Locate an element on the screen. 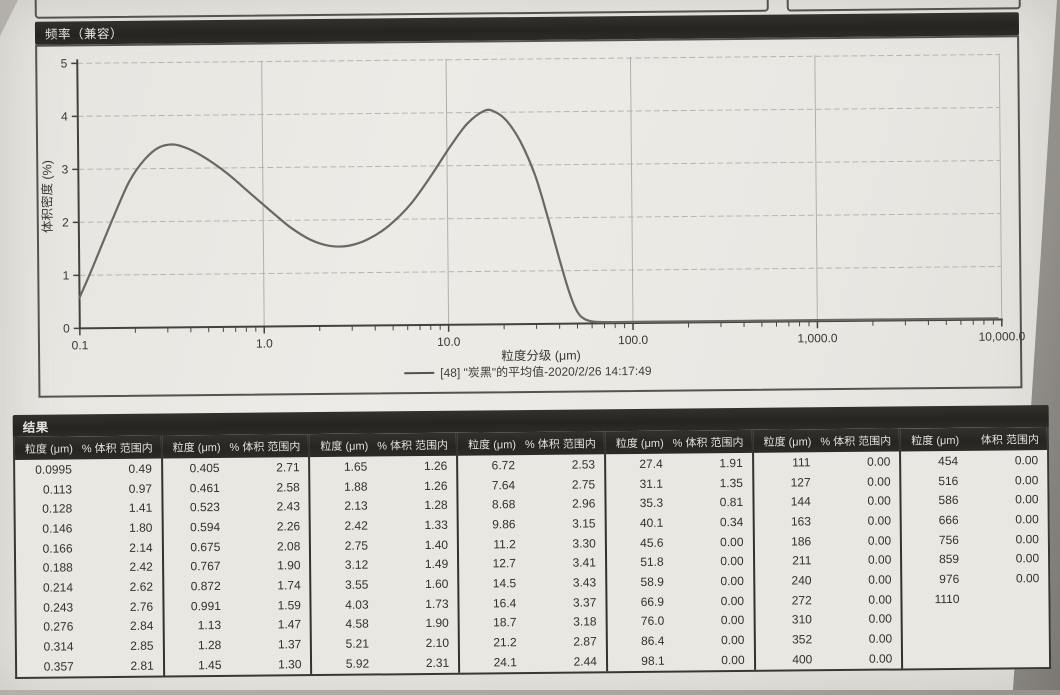 This screenshot has width=1060, height=695. size-cell: 163 is located at coordinates (793, 521).